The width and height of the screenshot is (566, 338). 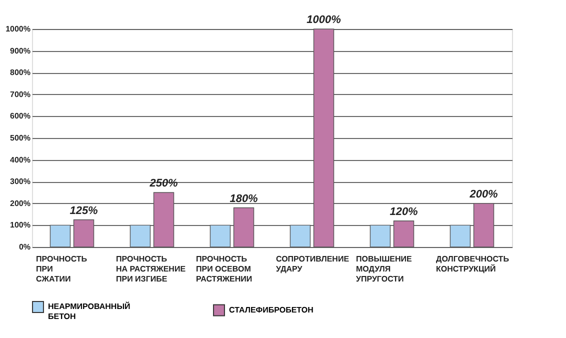 I want to click on y-tick-label: 900%, so click(x=20, y=51).